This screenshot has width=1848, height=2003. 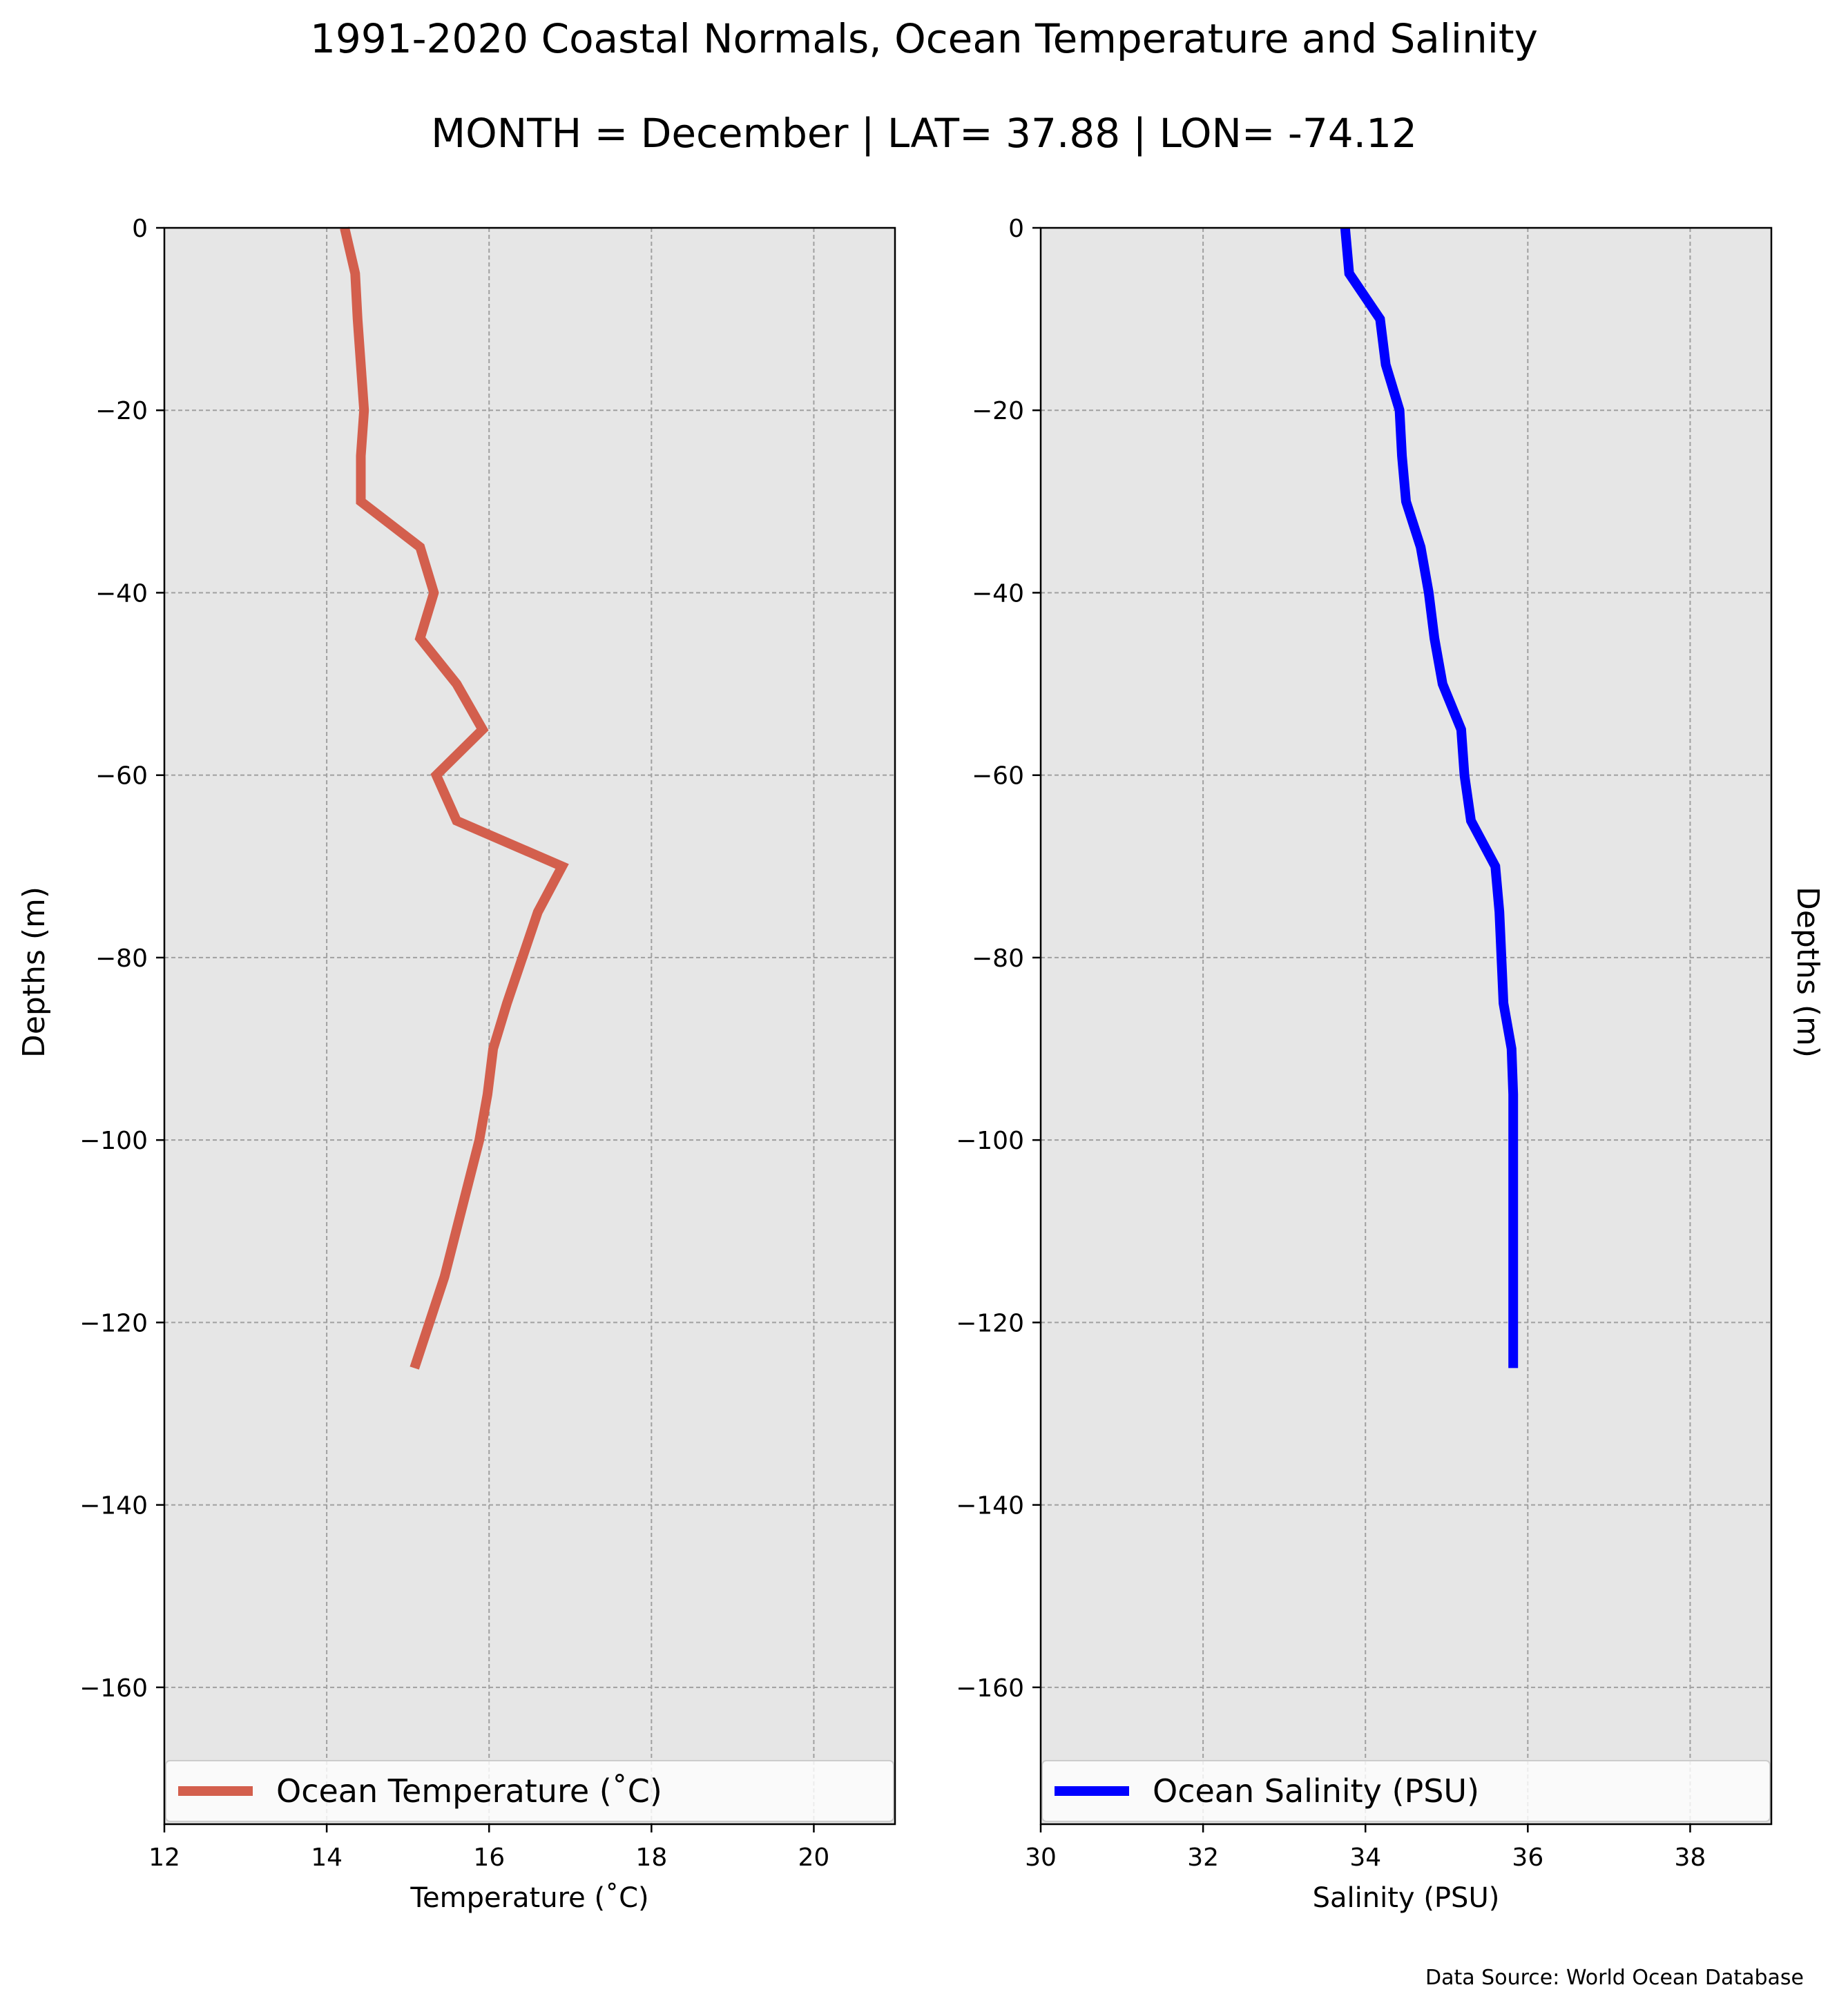 What do you see at coordinates (34, 972) in the screenshot?
I see `left-ylabel: Depths (m)` at bounding box center [34, 972].